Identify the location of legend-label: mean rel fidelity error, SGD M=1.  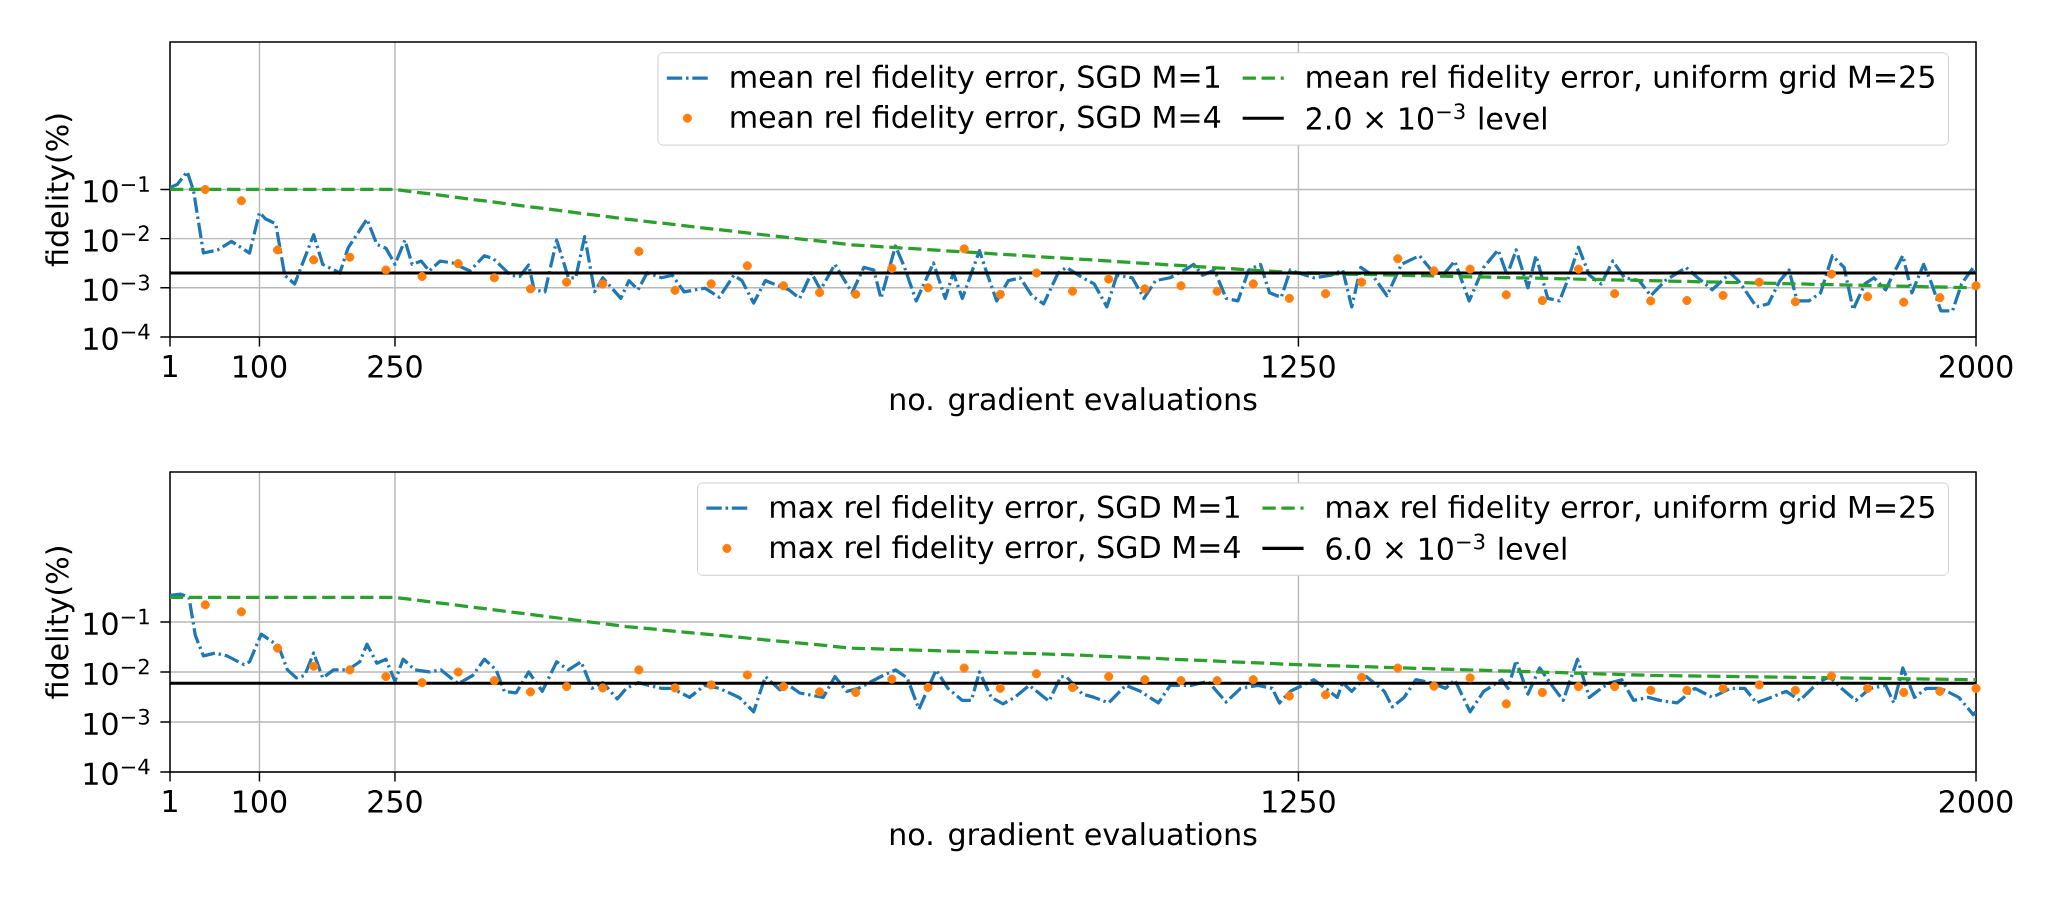
(975, 79).